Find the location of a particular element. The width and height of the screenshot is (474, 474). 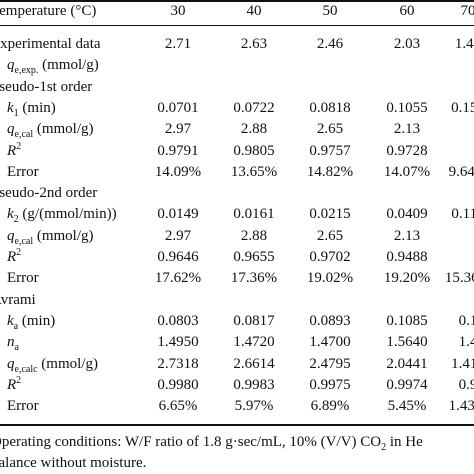

header-temp: 70 is located at coordinates (467, 11).